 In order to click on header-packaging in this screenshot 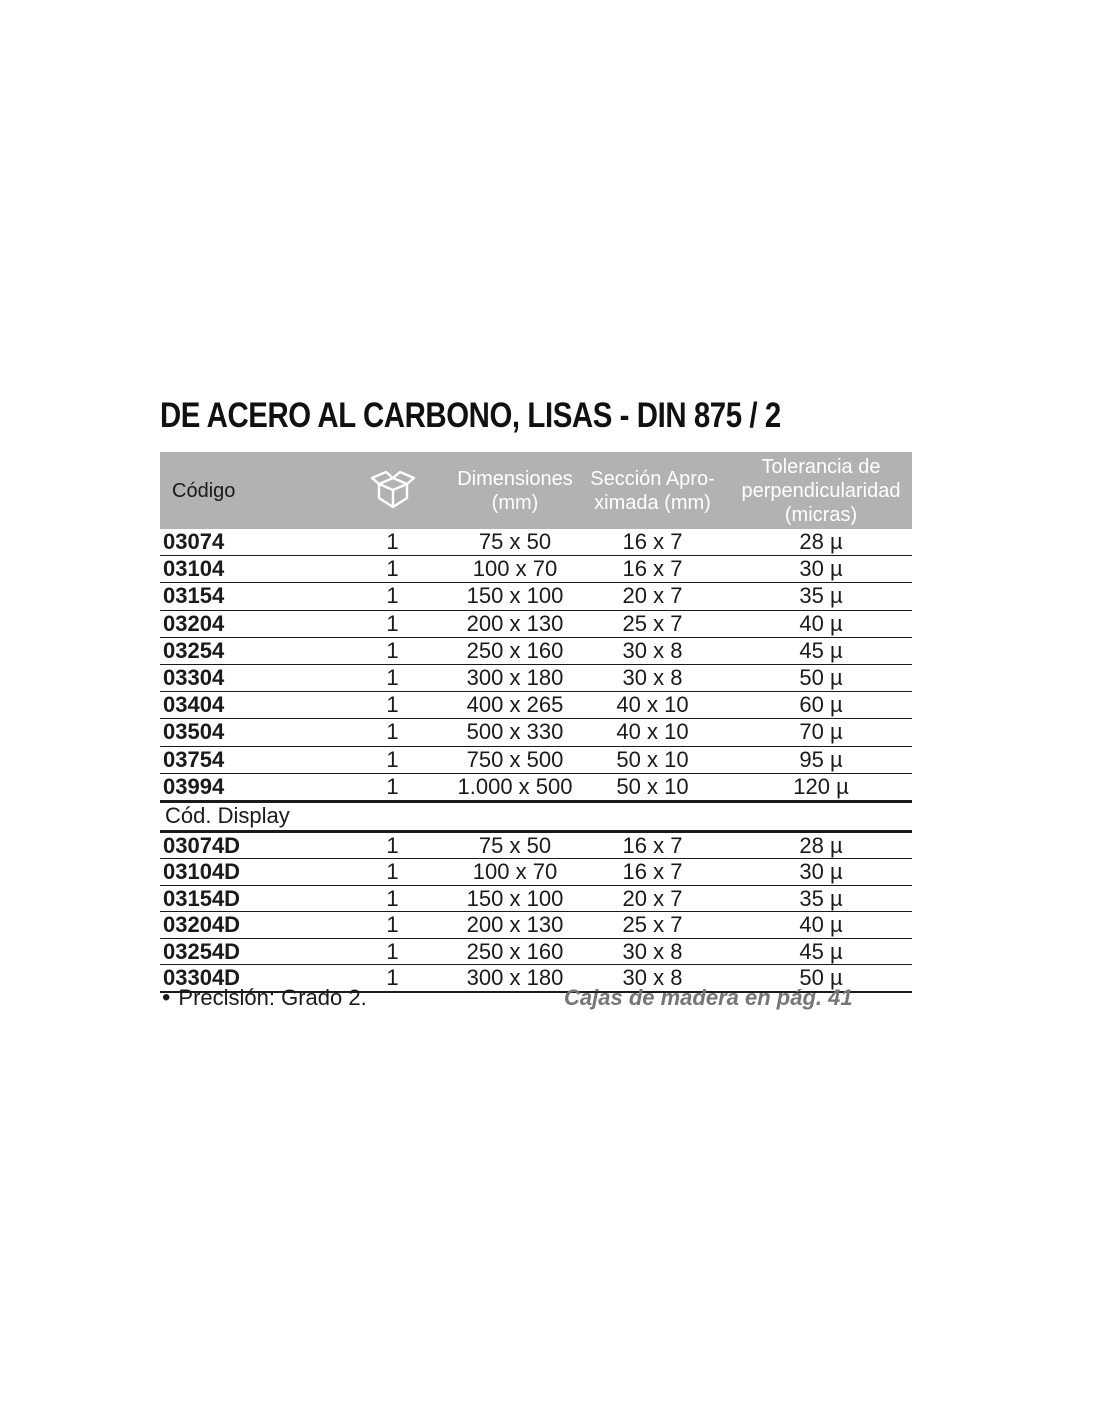, I will do `click(392, 491)`.